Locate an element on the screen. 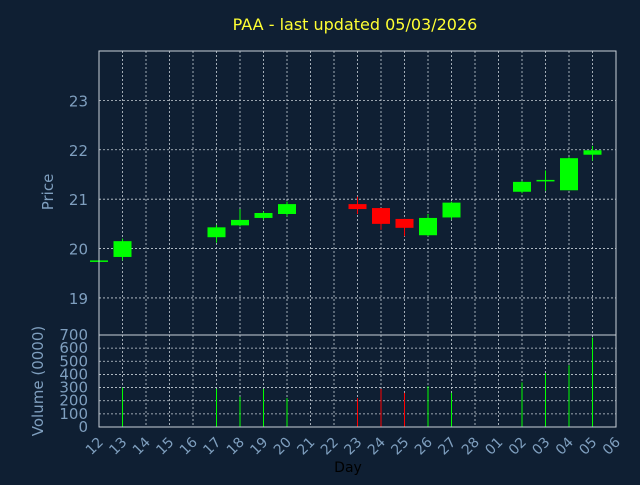 This screenshot has width=640, height=485. volume-axis-label: Volume (0000) is located at coordinates (38, 381).